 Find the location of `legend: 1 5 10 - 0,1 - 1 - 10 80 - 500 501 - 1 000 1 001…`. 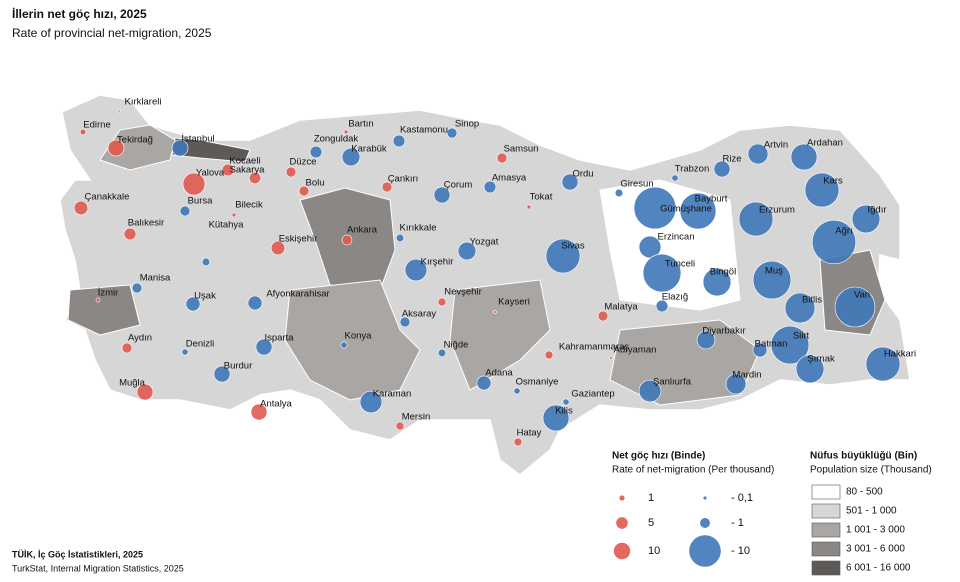

legend: 1 5 10 - 0,1 - 1 - 10 80 - 500 501 - 1 000 1 001… is located at coordinates (762, 530).